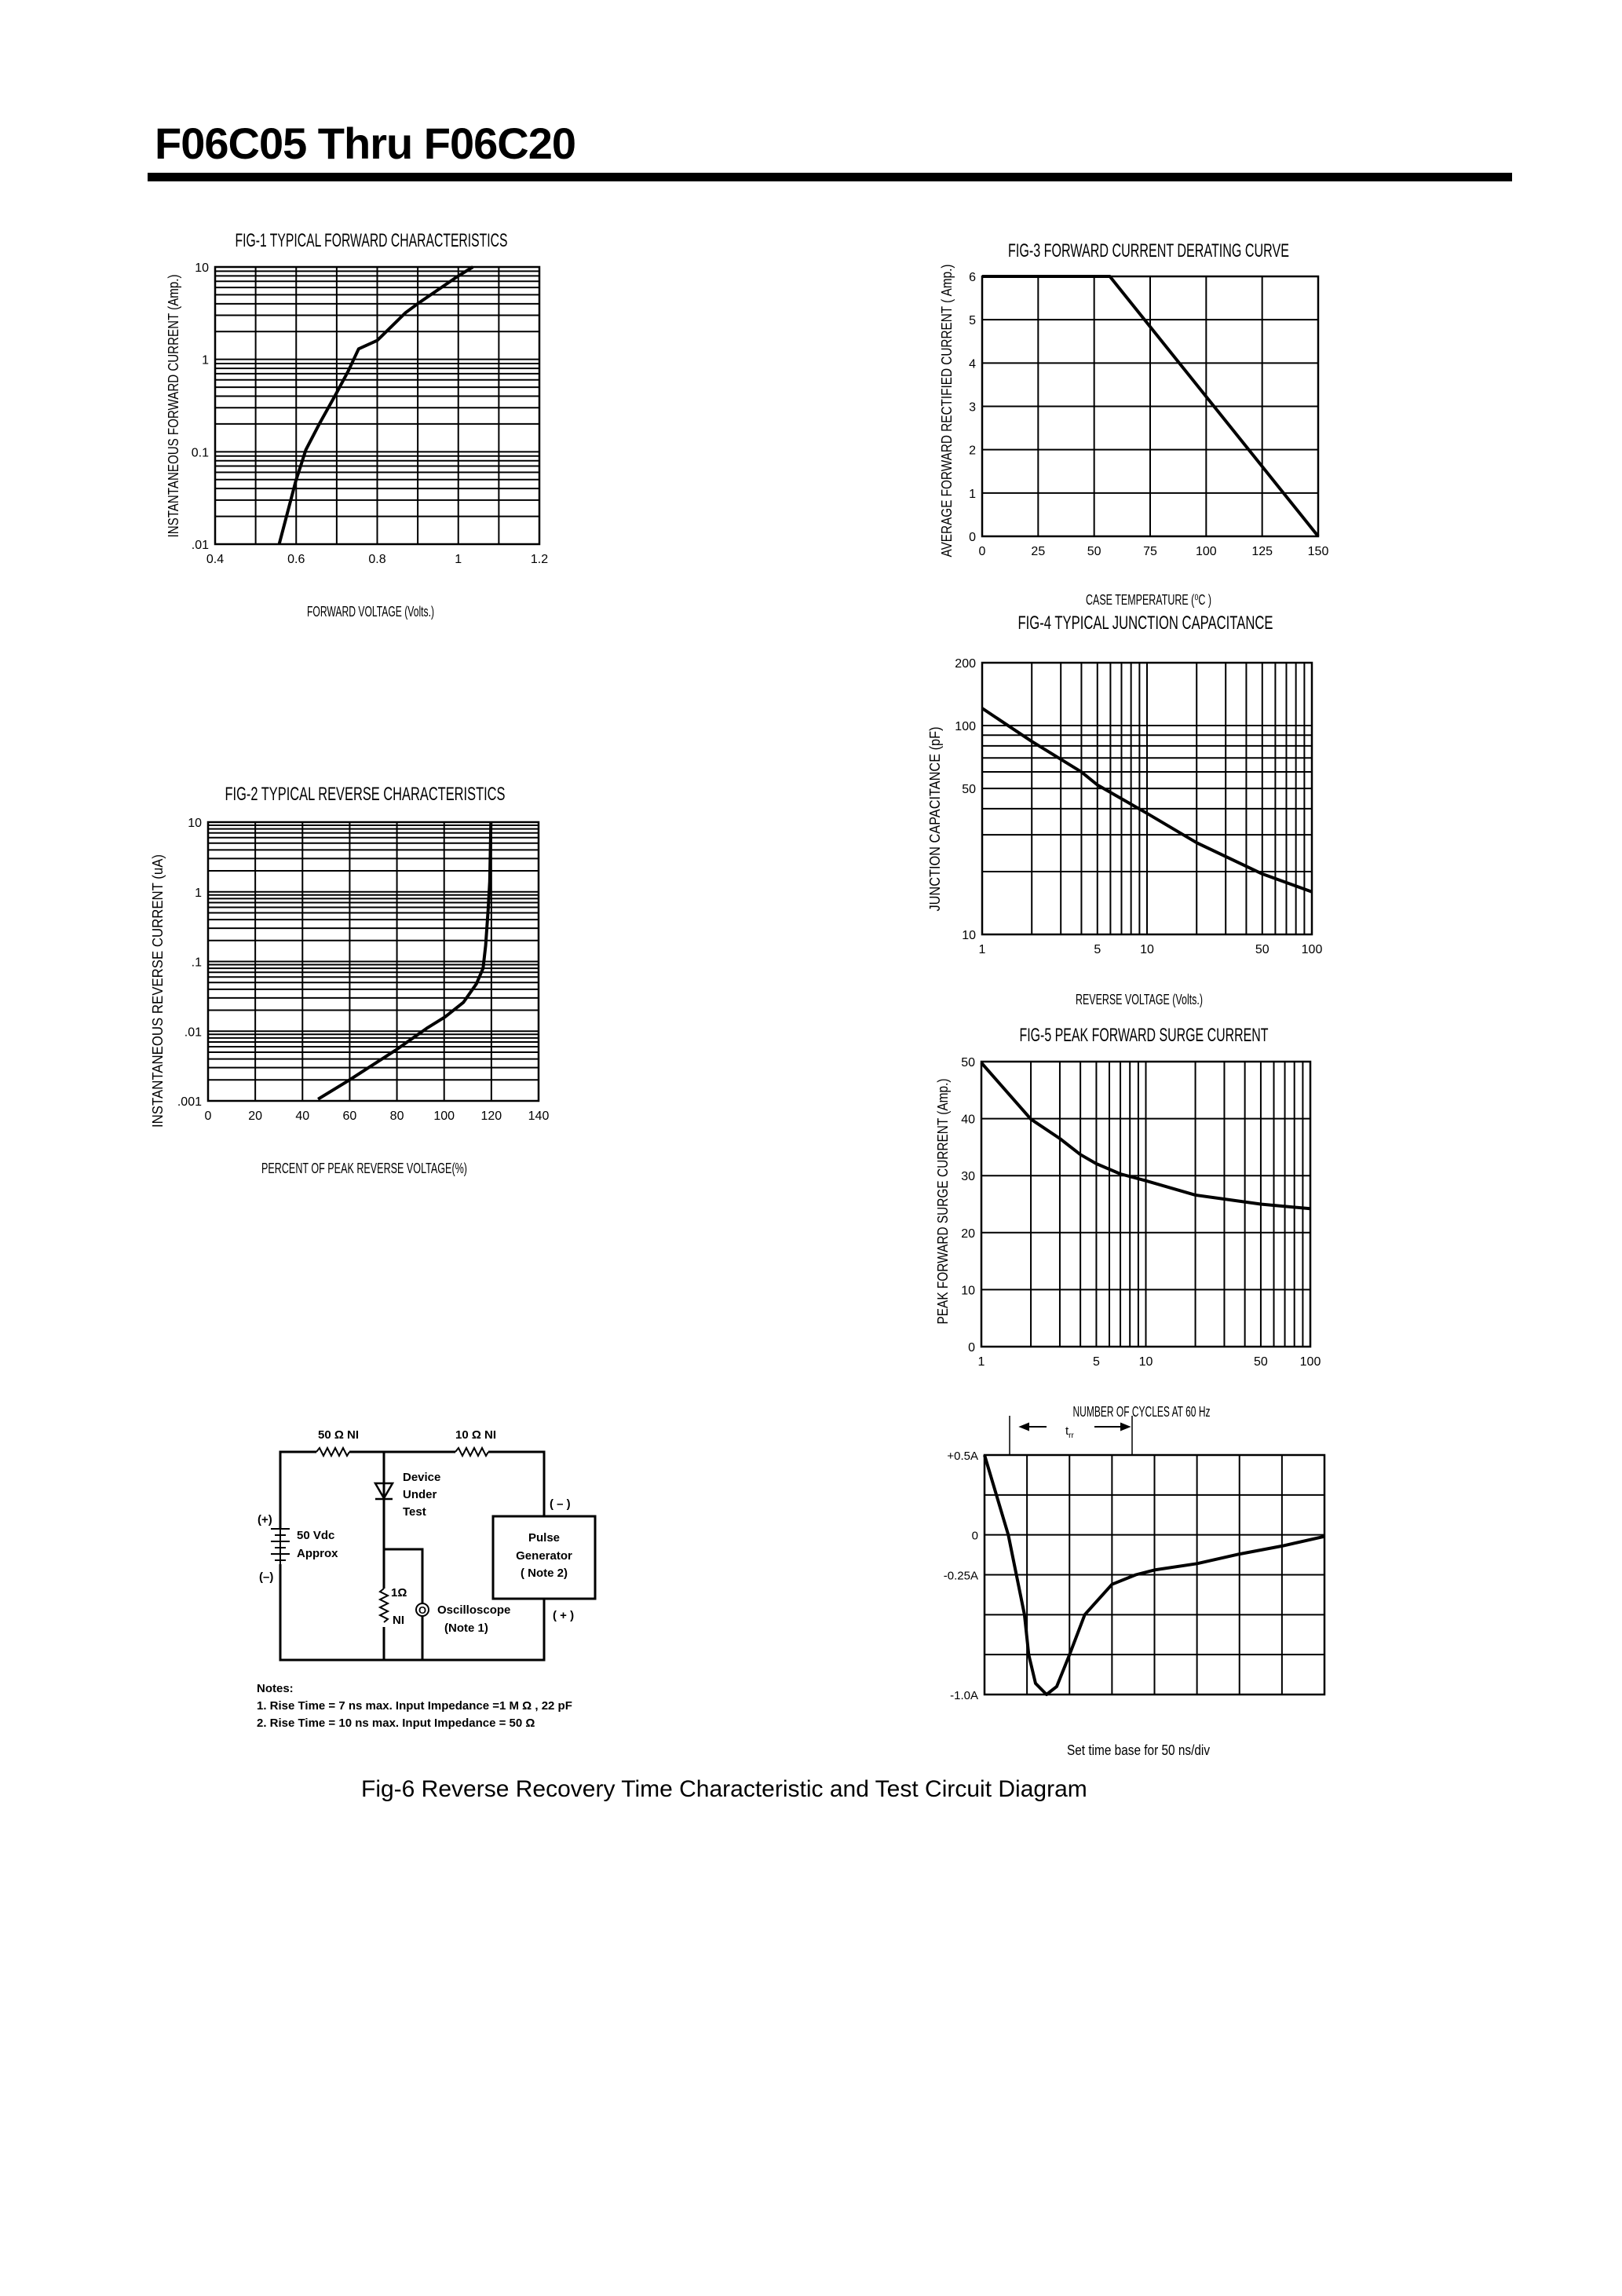  What do you see at coordinates (1139, 999) in the screenshot?
I see `x-axis-label: REVERSE VOLTAGE (Volts.)` at bounding box center [1139, 999].